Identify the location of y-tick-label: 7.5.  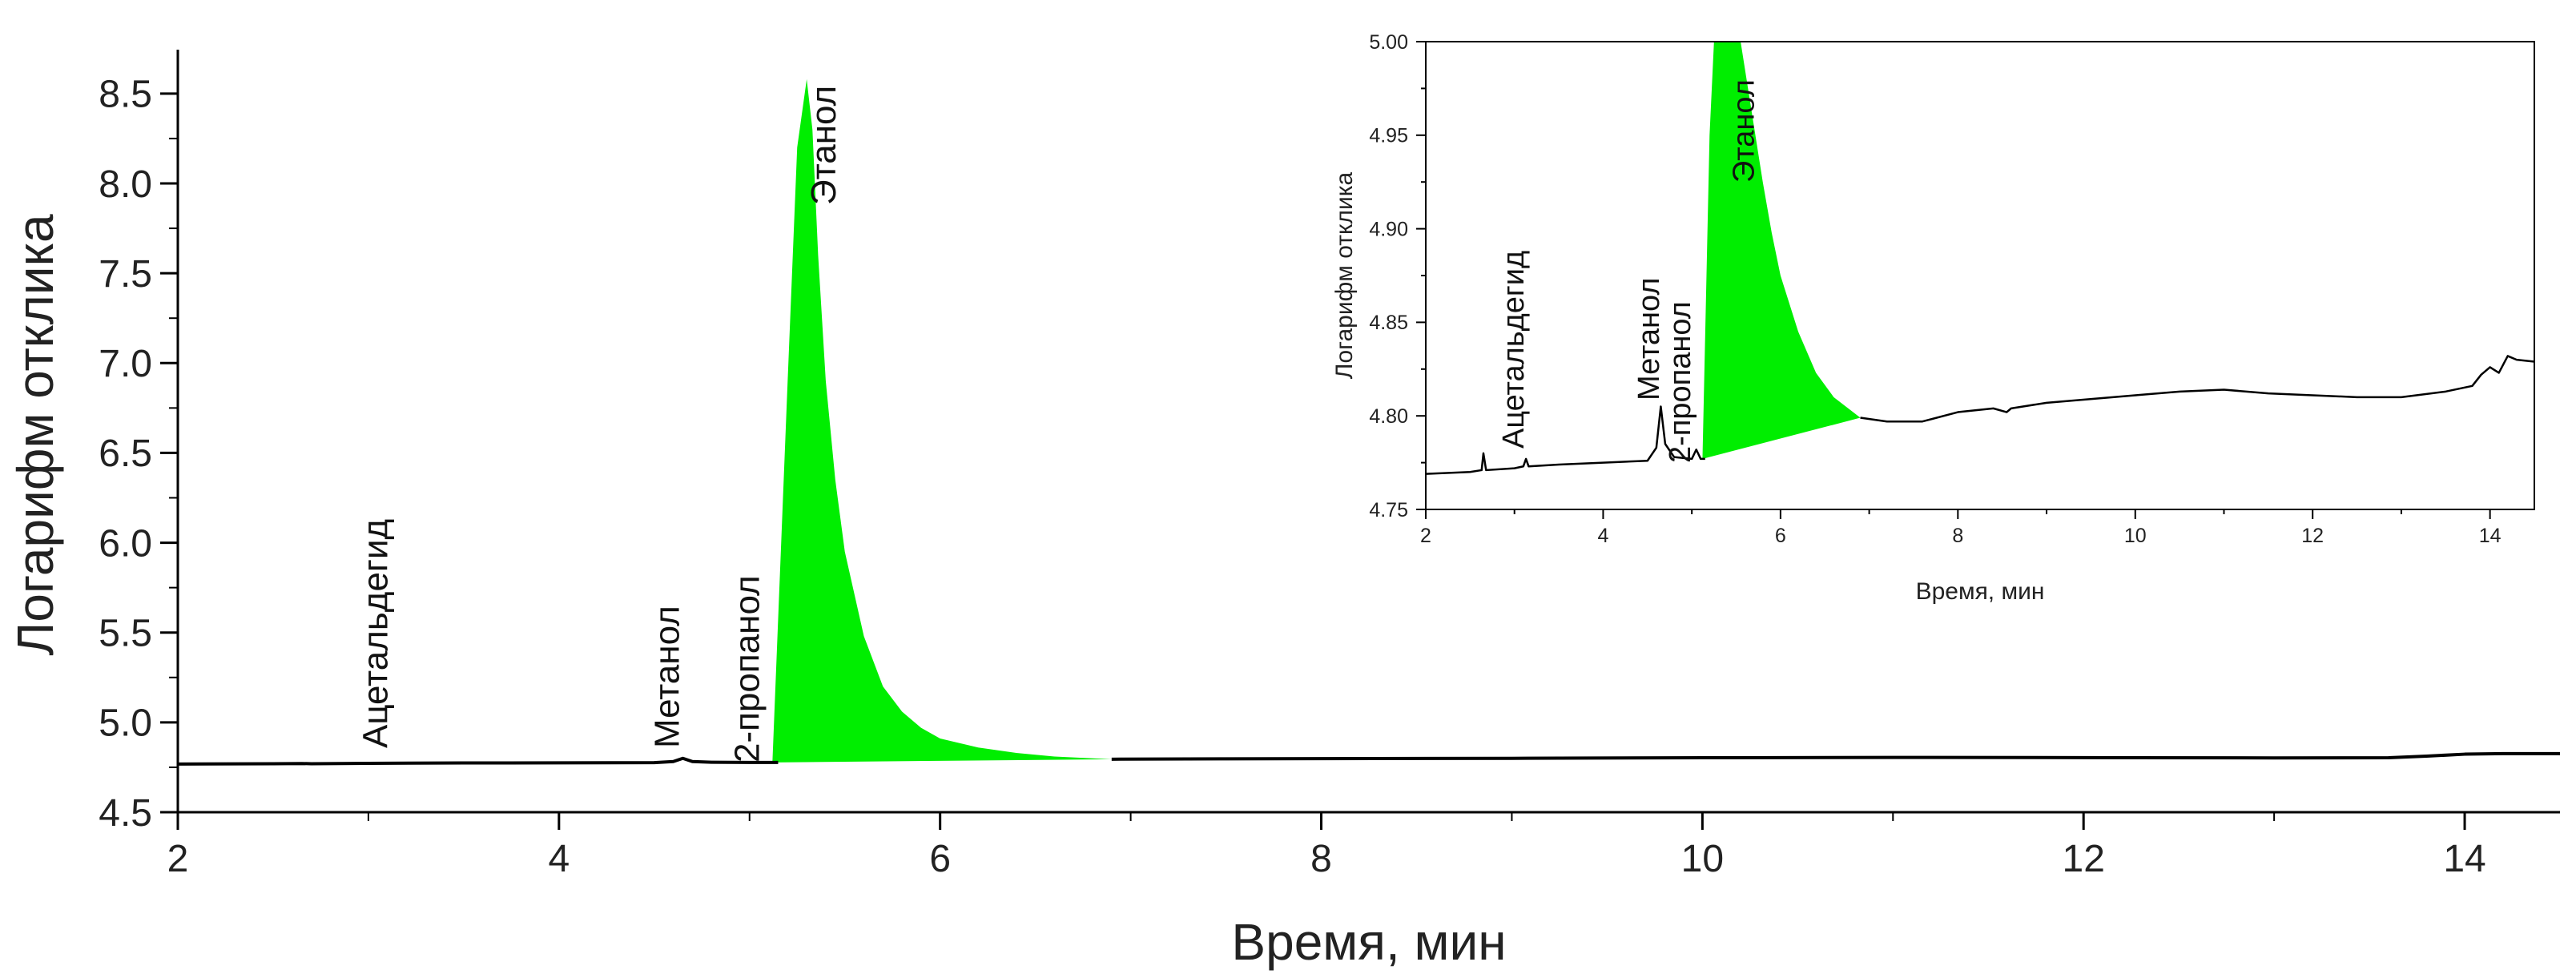
(126, 274).